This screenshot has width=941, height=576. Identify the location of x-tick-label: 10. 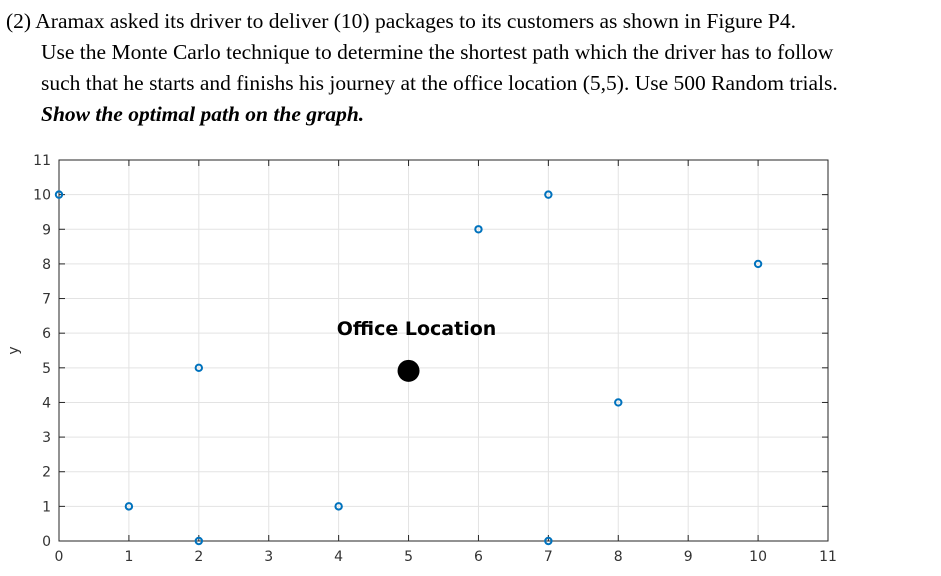
(758, 557).